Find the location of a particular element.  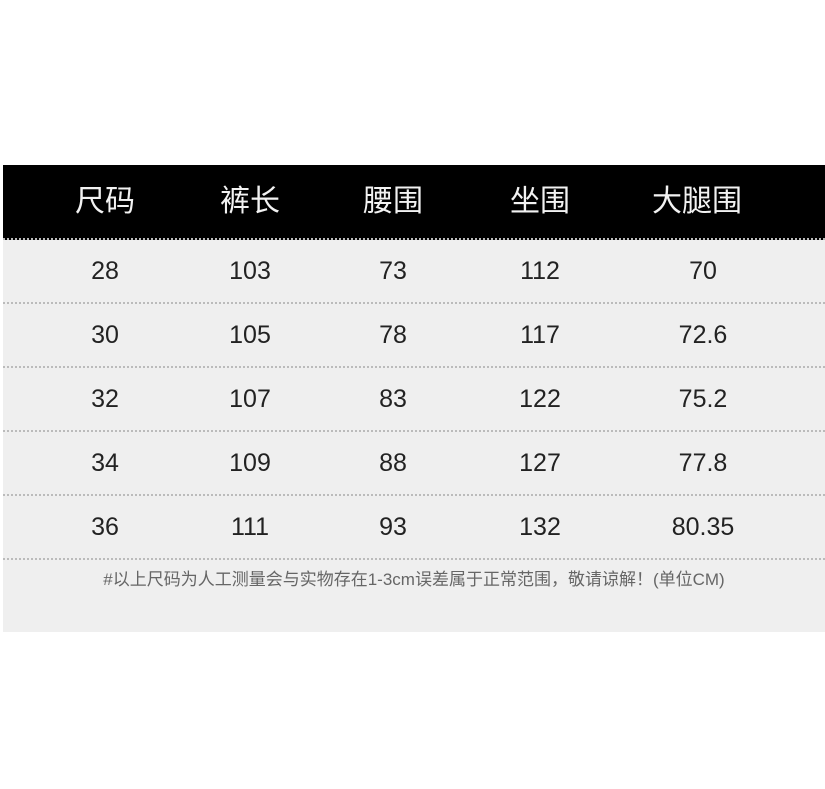

table-row: 32 107 83 122 75.2 is located at coordinates (414, 400).